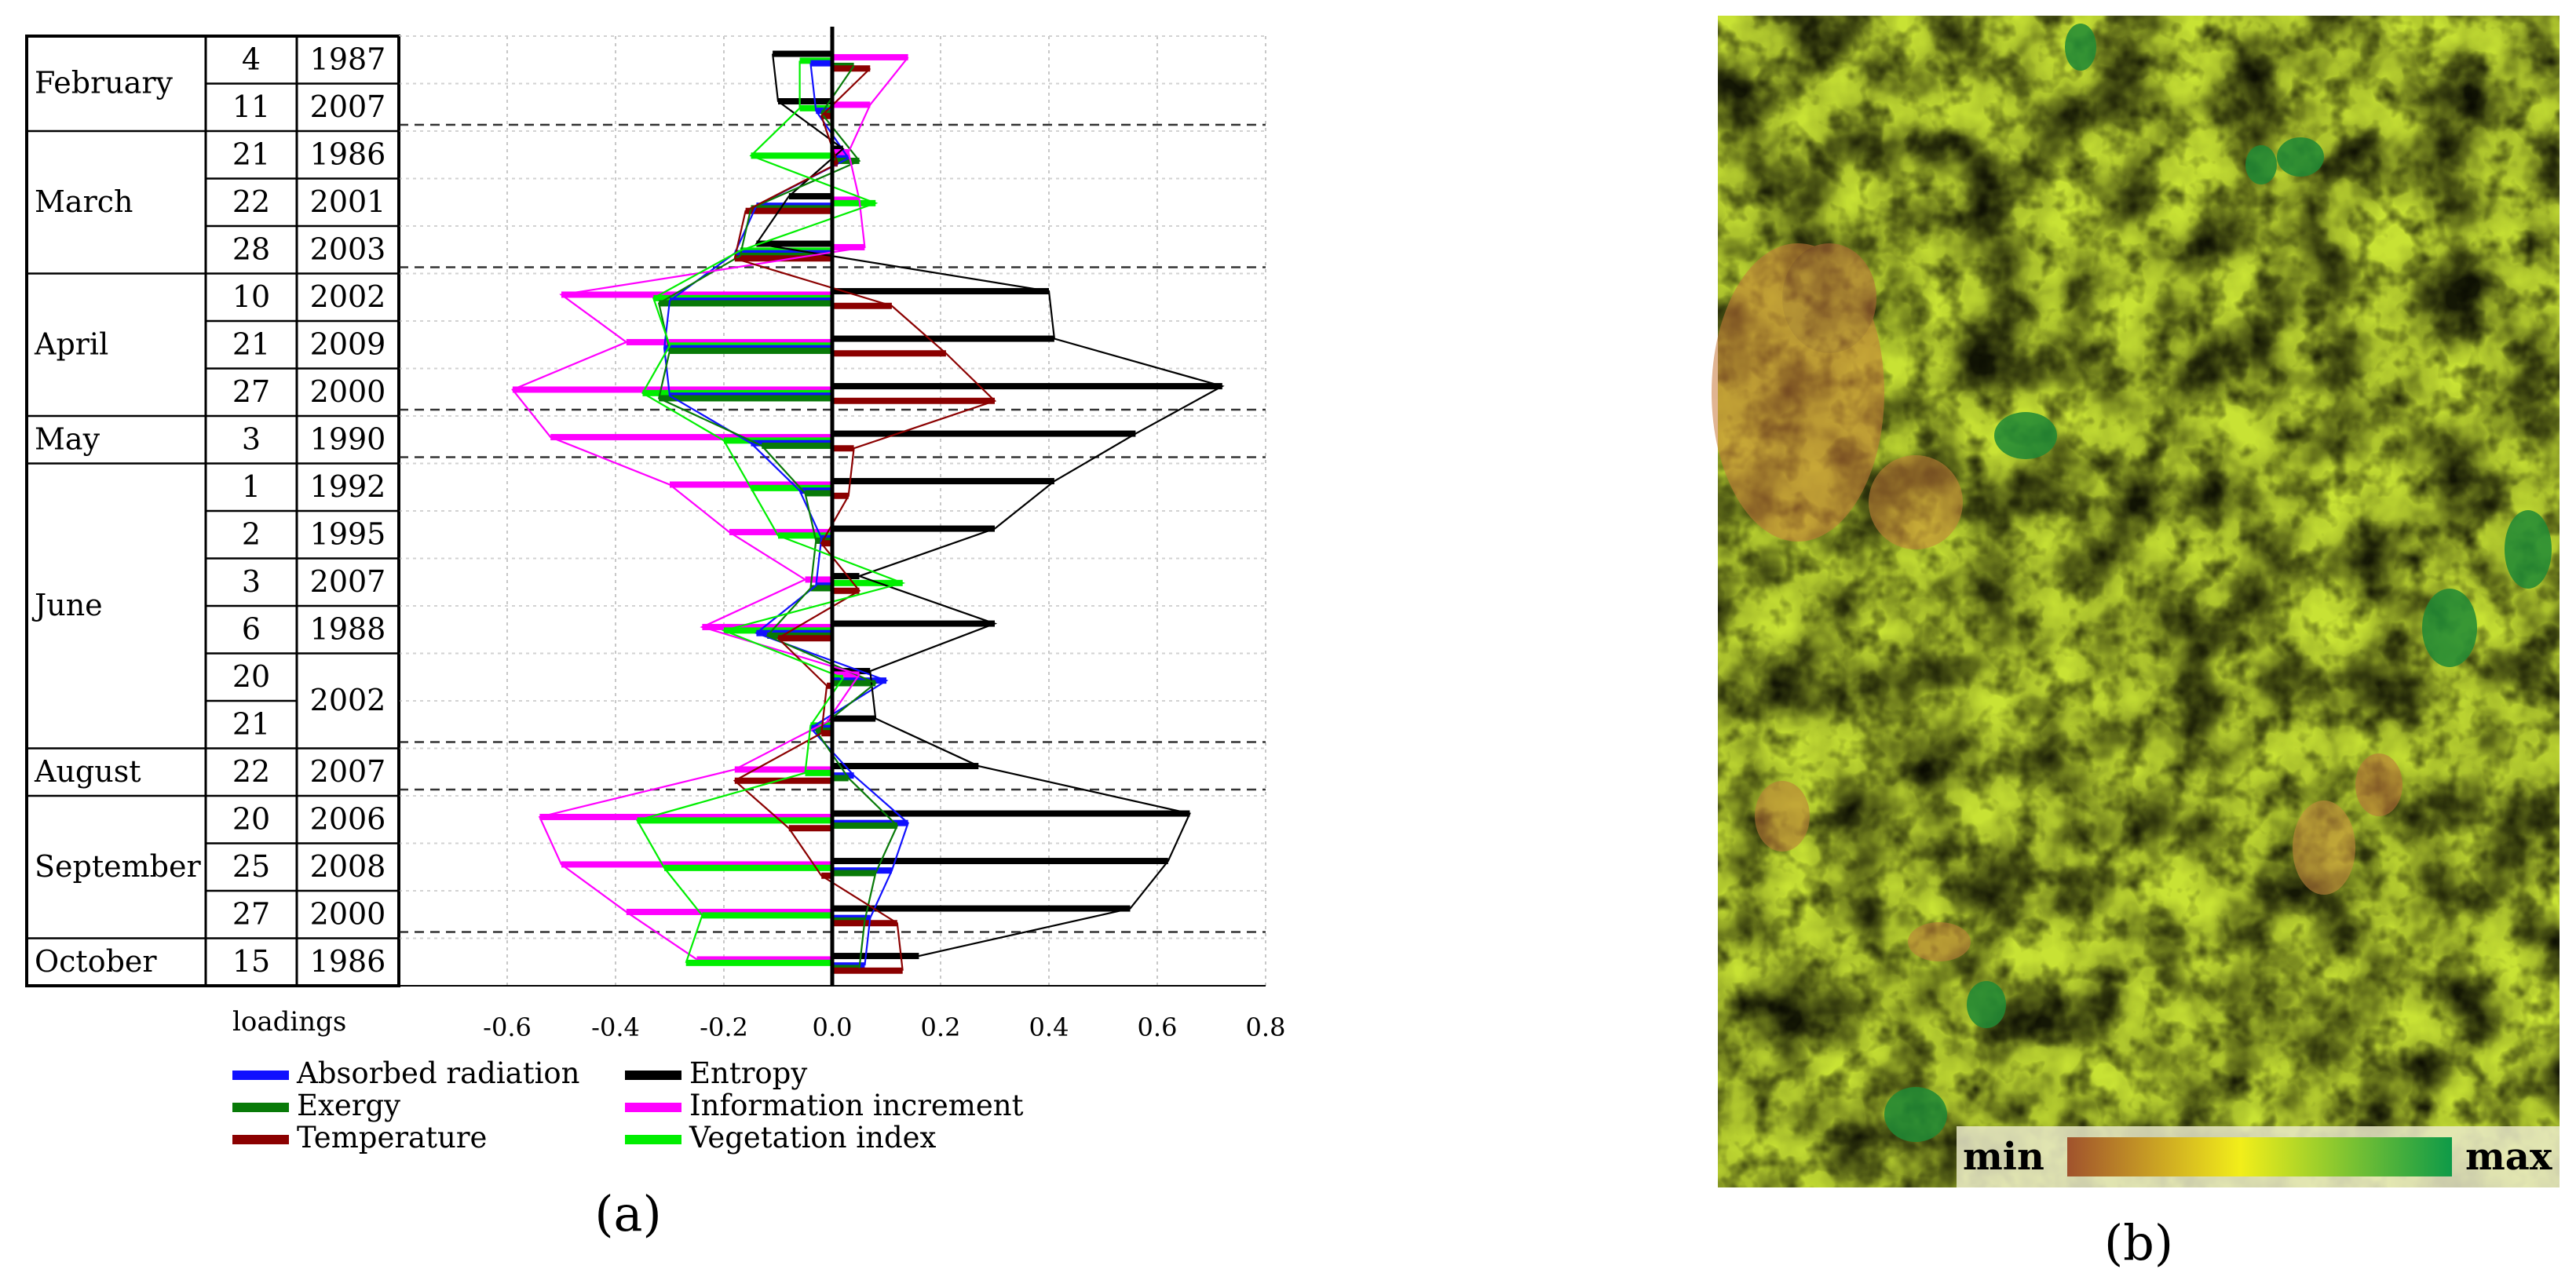 Image resolution: width=2576 pixels, height=1284 pixels. I want to click on month-label: October, so click(96, 962).